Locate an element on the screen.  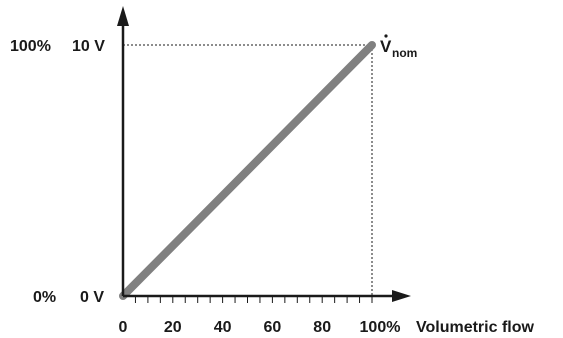
vnom-annotation: V nom is located at coordinates (398, 47).